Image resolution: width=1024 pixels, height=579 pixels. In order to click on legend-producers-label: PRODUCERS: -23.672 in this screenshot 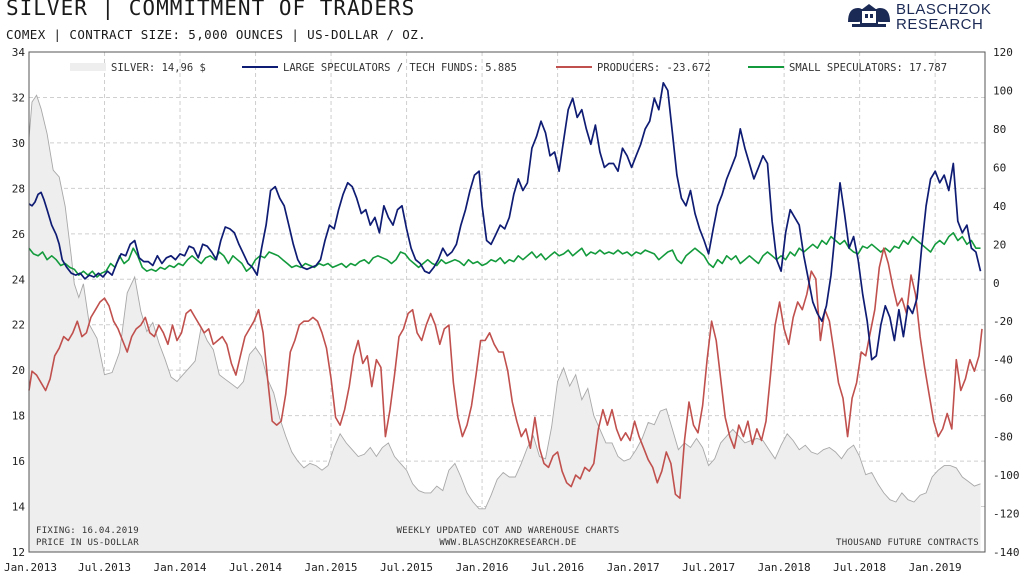, I will do `click(654, 68)`.